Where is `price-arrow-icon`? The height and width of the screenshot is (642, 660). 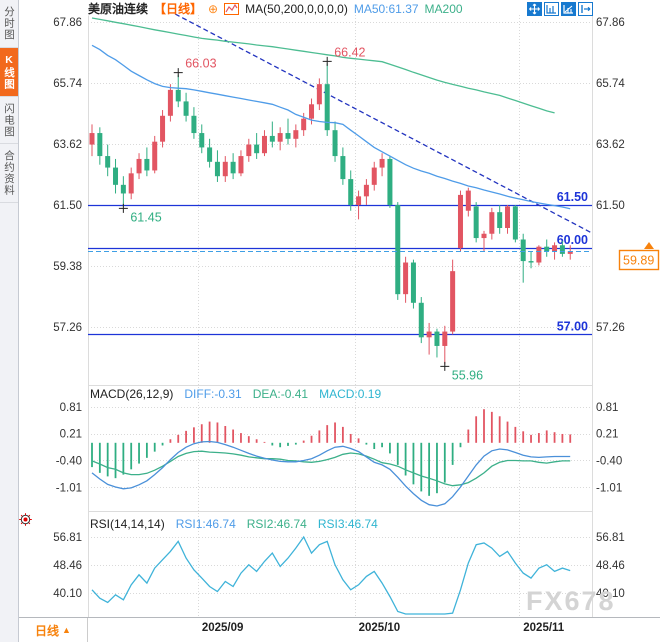 price-arrow-icon is located at coordinates (649, 245).